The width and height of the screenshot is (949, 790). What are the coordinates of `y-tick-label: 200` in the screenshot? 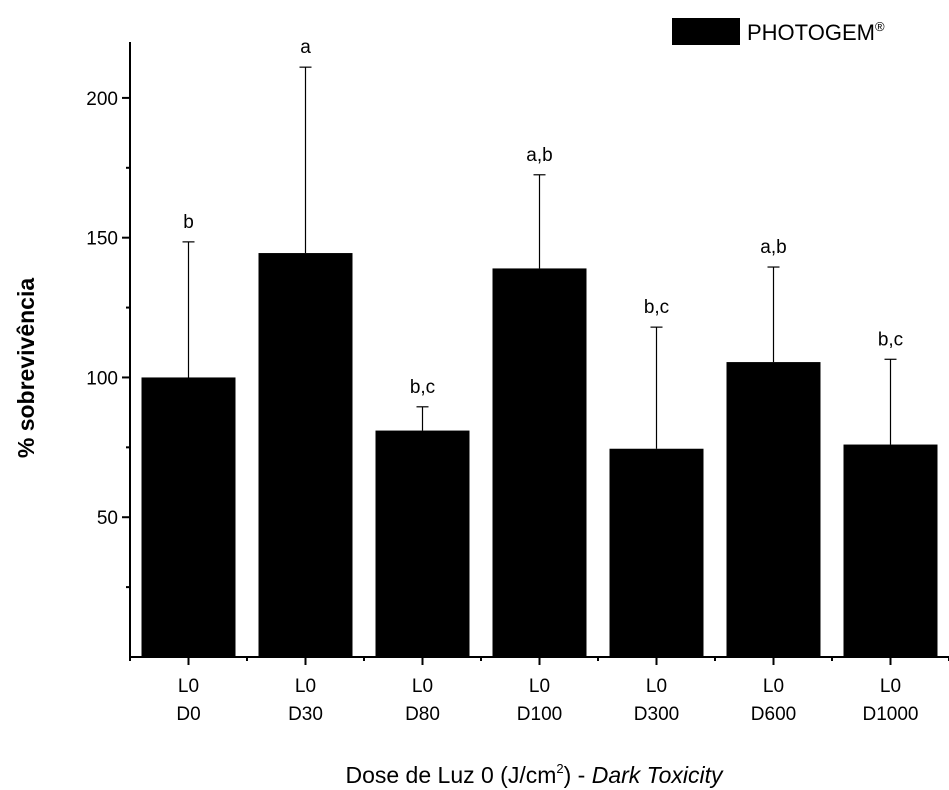 It's located at (102, 99).